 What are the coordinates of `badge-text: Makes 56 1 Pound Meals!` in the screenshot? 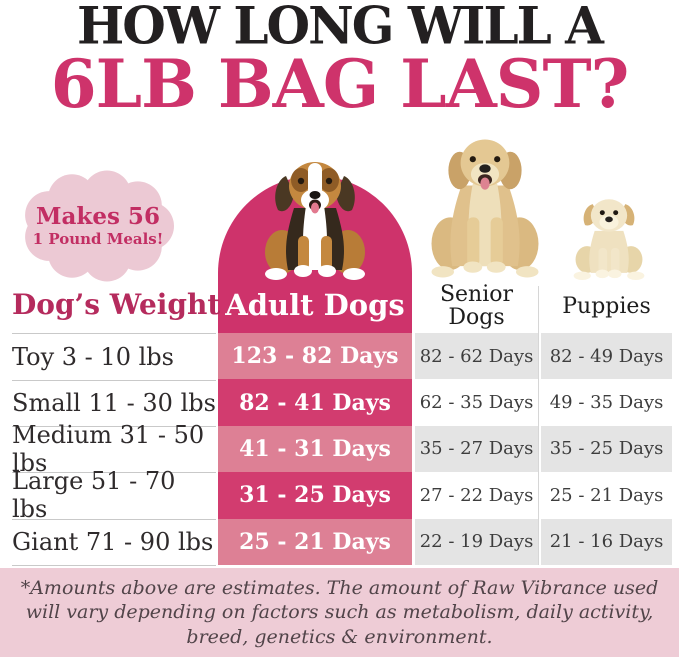 It's located at (98, 226).